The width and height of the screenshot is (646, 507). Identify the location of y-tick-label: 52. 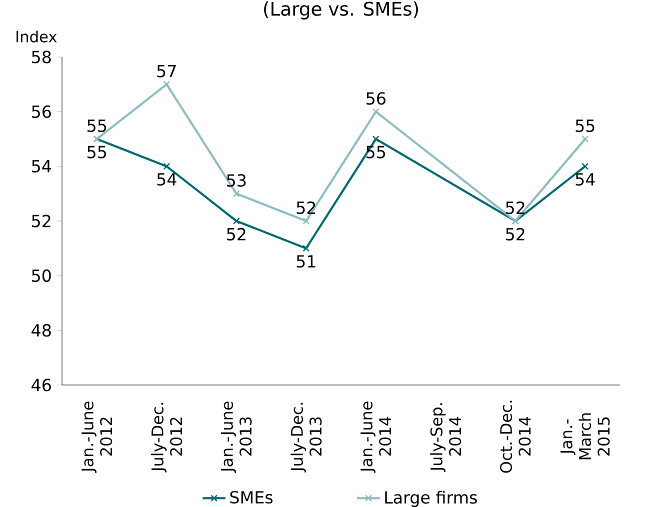
(41, 221).